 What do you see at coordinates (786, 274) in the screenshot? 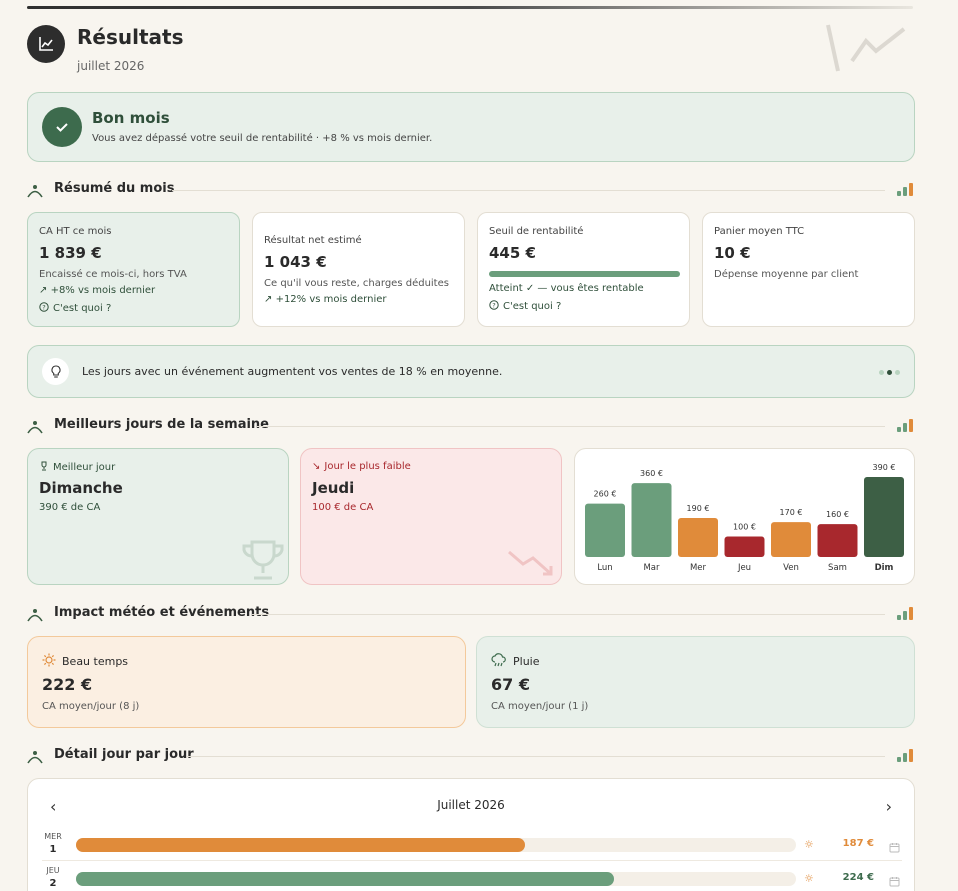
I see `kpi-desc: Dépense moyenne par client` at bounding box center [786, 274].